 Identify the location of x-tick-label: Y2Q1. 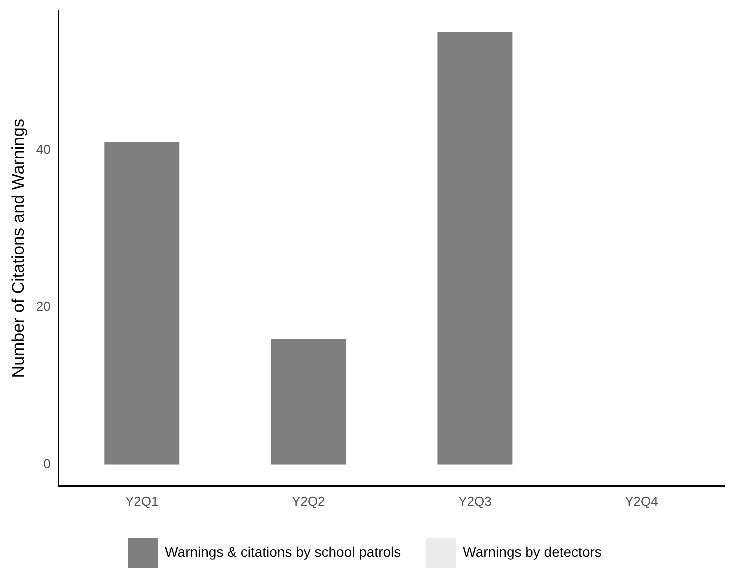
(142, 501).